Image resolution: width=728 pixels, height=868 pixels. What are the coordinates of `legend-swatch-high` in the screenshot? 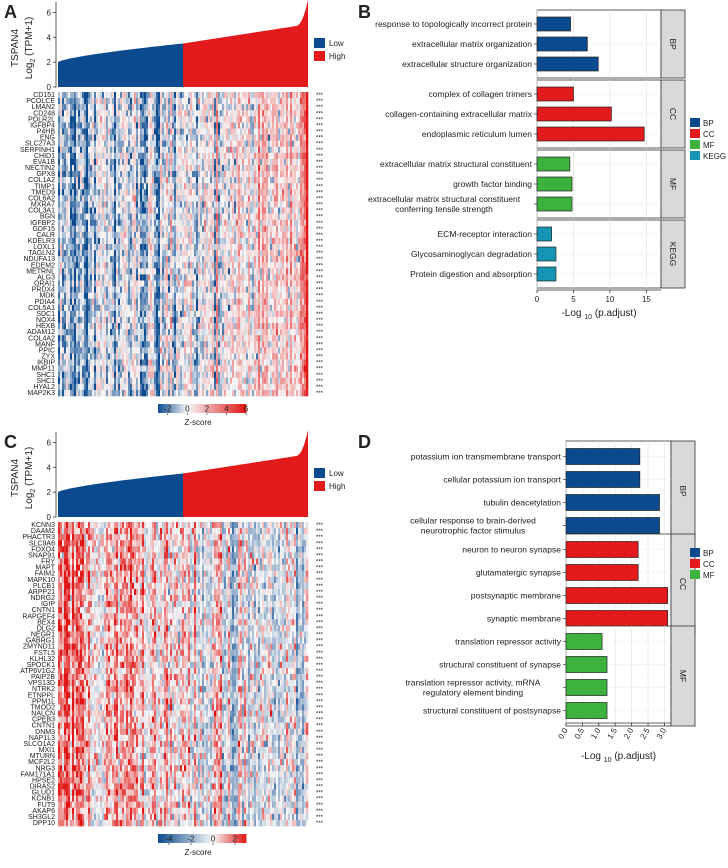 It's located at (319, 56).